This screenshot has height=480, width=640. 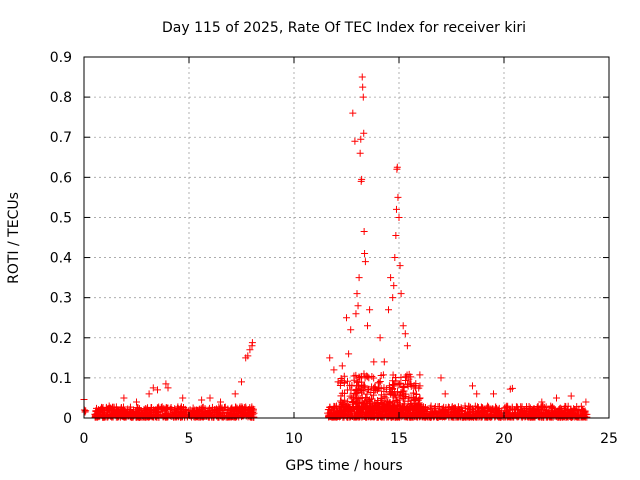 I want to click on y-tick-label: 0.2, so click(x=61, y=339).